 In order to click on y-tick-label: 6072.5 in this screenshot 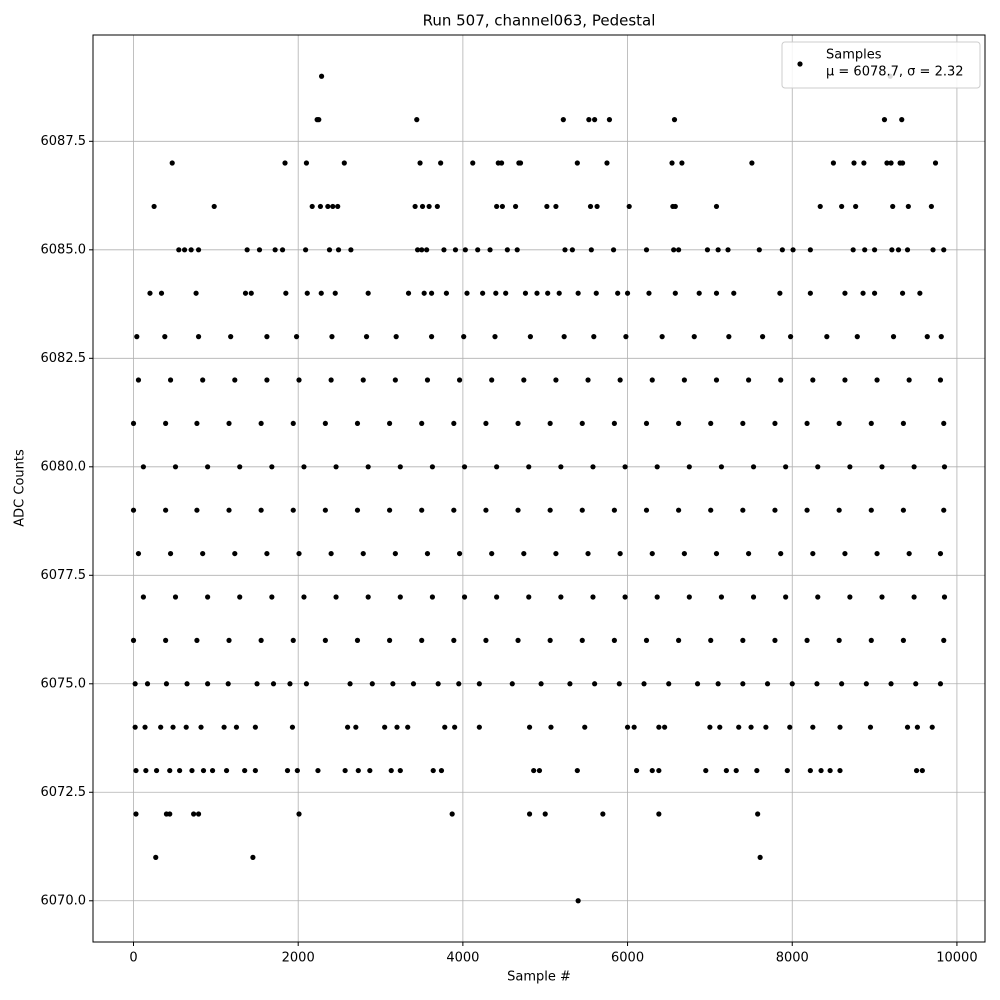, I will do `click(64, 792)`.